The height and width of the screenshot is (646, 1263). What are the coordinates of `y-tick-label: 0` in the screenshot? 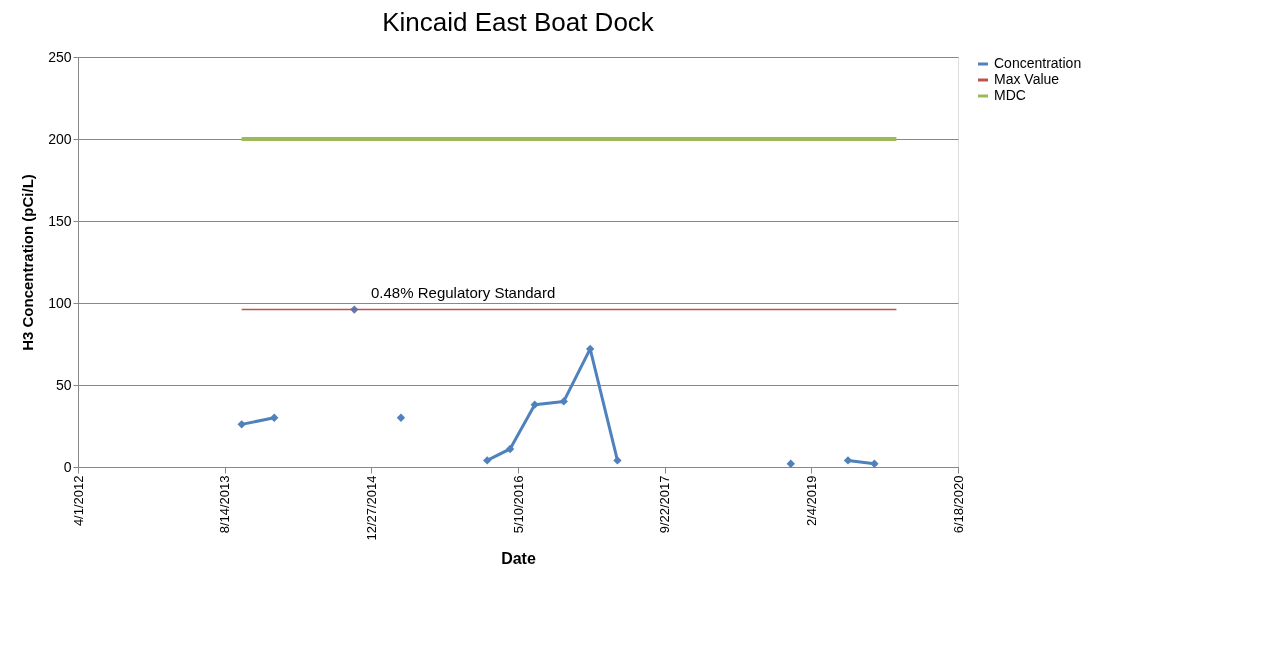 It's located at (67, 466).